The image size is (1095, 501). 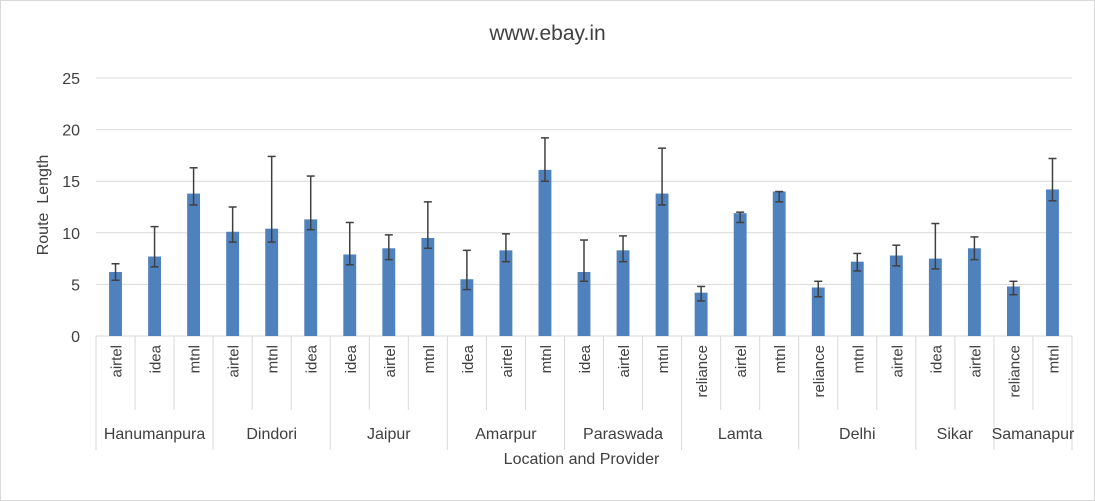 I want to click on y-tick-label: 25, so click(x=71, y=79).